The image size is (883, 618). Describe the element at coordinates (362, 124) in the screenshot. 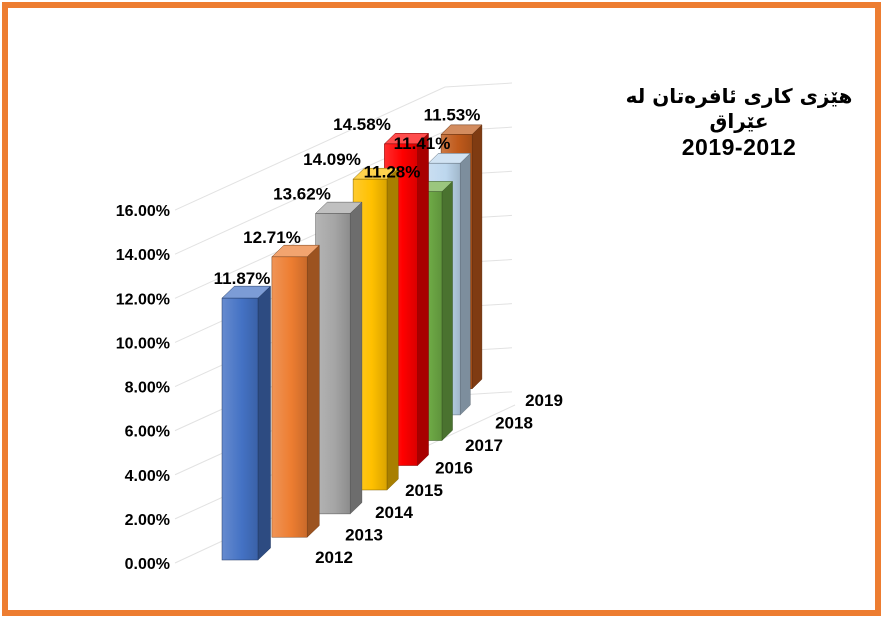

I see `data-label-2016: 14.58%` at that location.